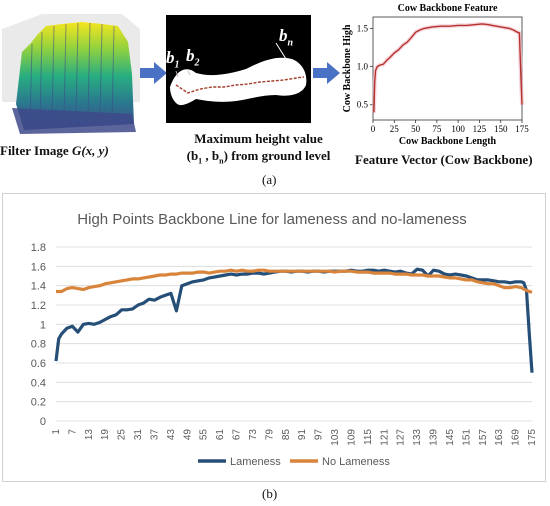 Image resolution: width=550 pixels, height=506 pixels. What do you see at coordinates (38, 345) in the screenshot?
I see `y-tick-label: 0.8` at bounding box center [38, 345].